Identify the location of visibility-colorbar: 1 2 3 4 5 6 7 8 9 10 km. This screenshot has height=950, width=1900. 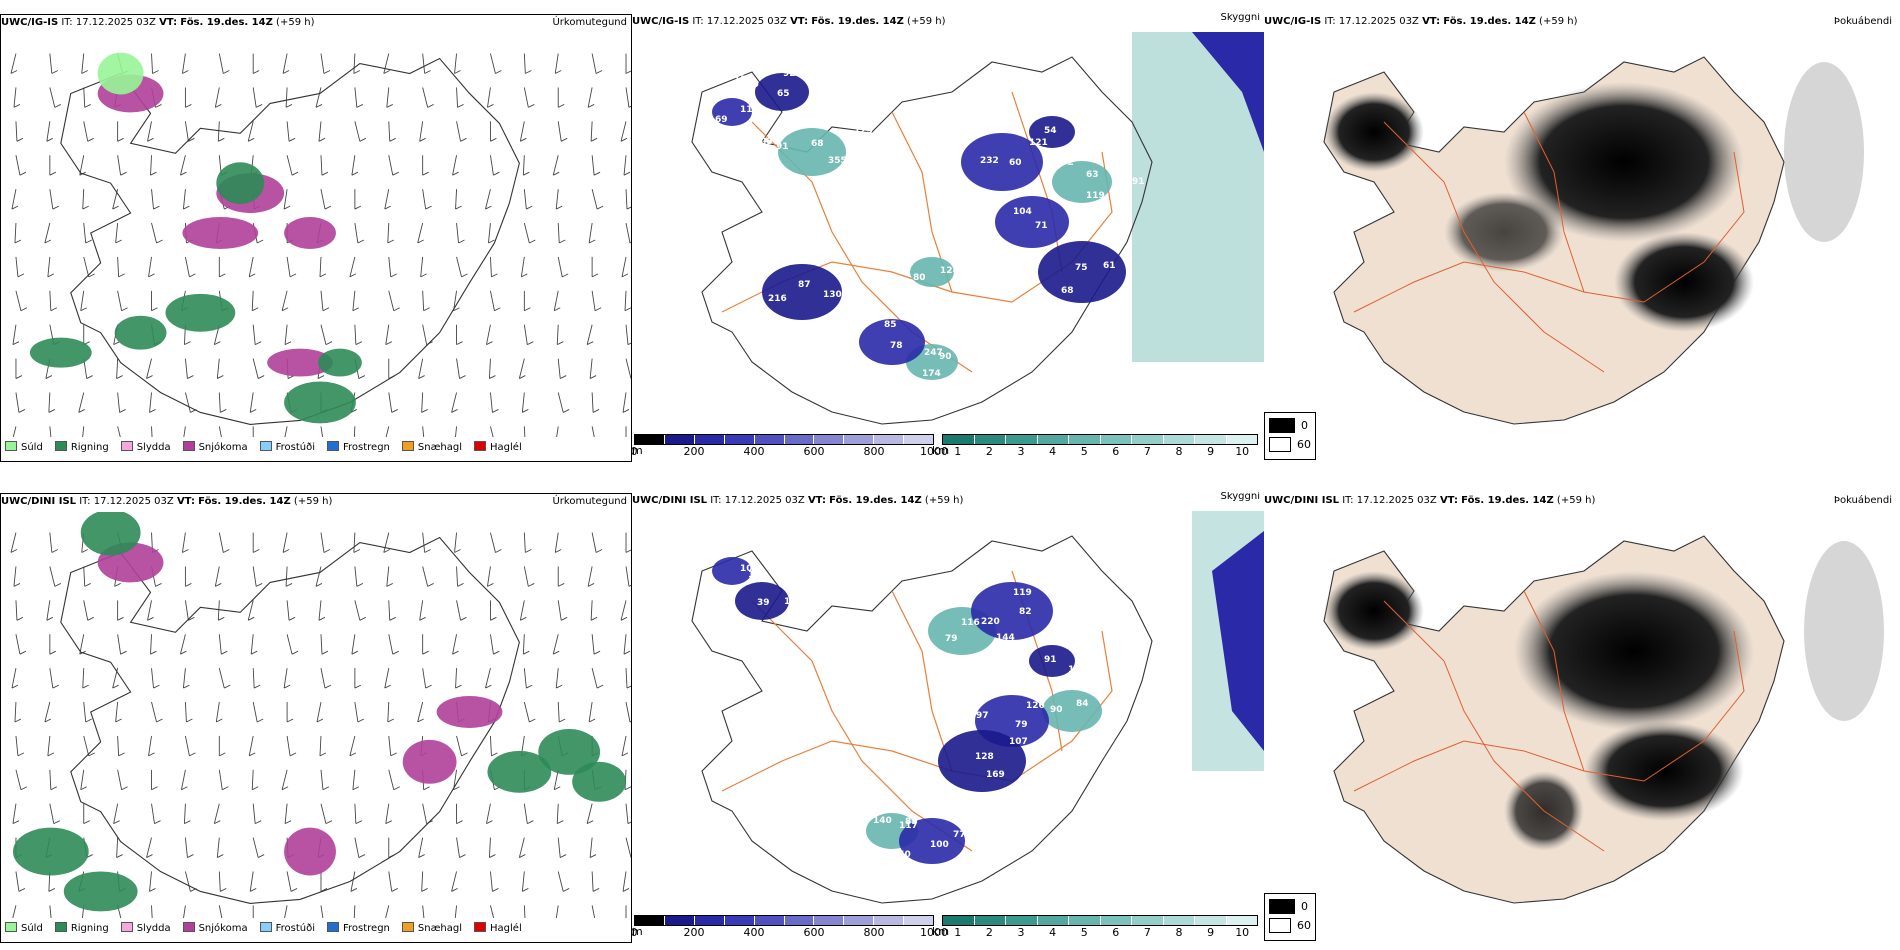
(1095, 446).